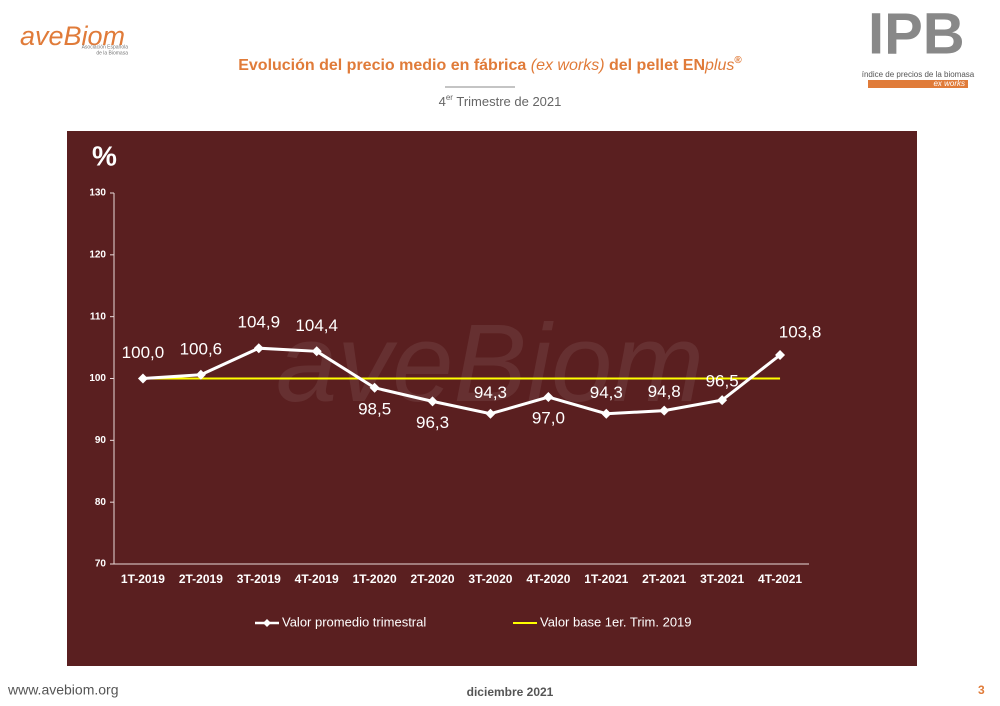 The image size is (1000, 706). I want to click on title-part: ®, so click(738, 60).